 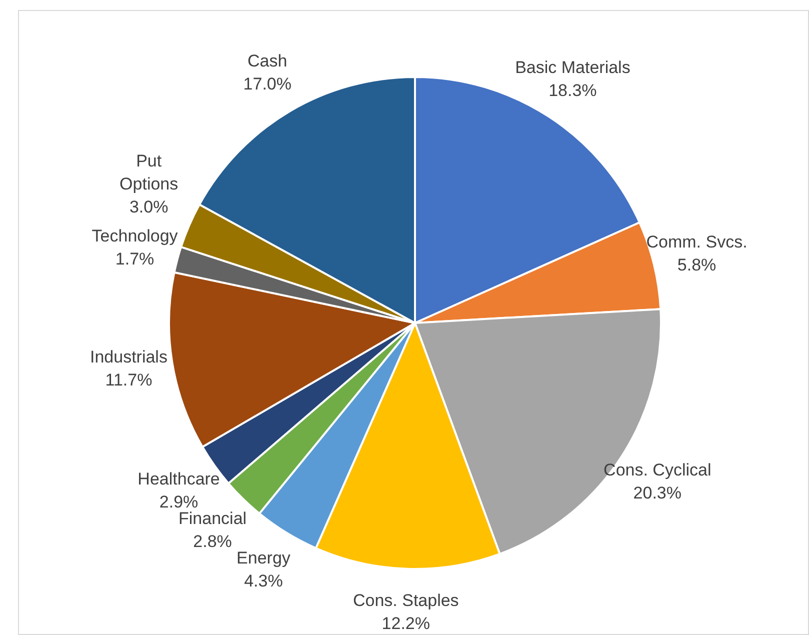 What do you see at coordinates (268, 61) in the screenshot?
I see `slice-label: Cash` at bounding box center [268, 61].